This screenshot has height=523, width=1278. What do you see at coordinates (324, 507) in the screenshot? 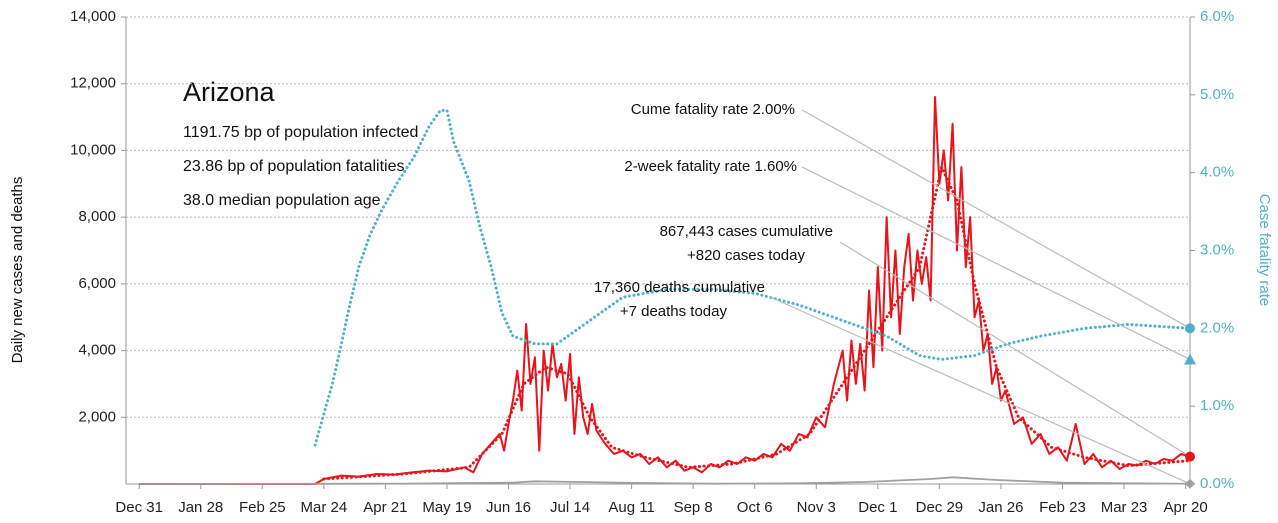
I see `x-tick-label: Mar 24` at bounding box center [324, 507].